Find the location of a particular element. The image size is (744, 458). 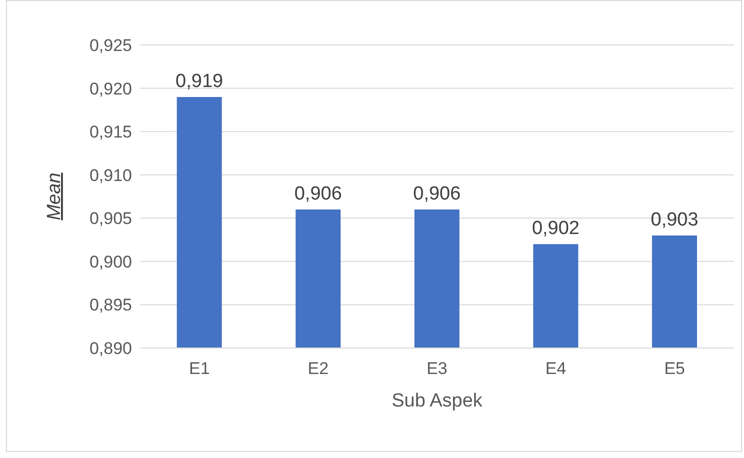

x-tick-label: E2 is located at coordinates (318, 368).